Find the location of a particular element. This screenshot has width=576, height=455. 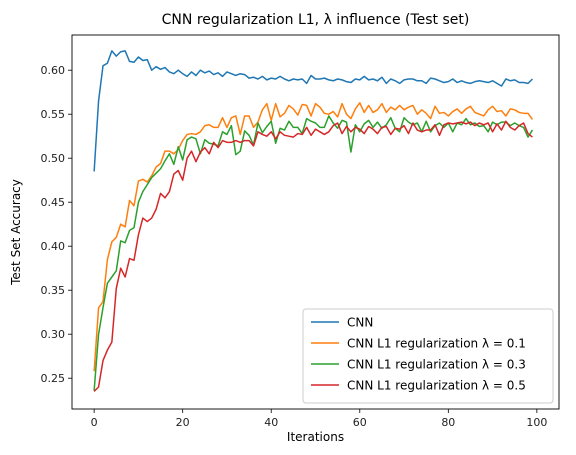

y-tick-label: 0.55 is located at coordinates (53, 114).